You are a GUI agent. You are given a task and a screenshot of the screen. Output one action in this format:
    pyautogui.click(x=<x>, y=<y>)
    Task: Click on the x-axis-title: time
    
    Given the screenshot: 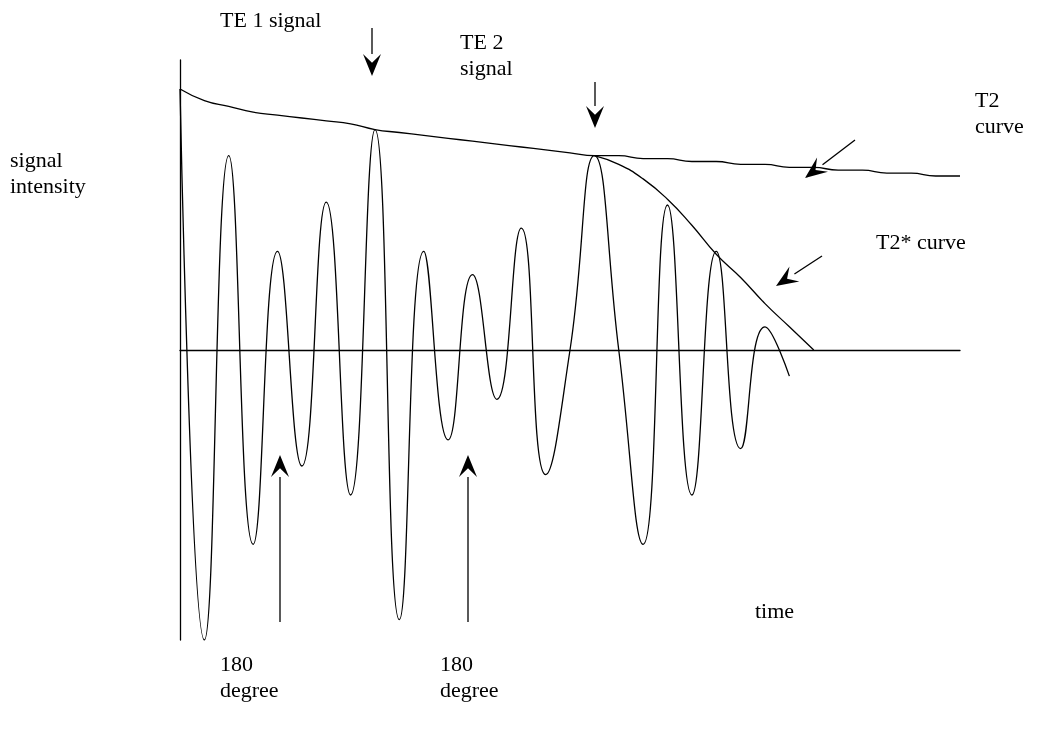 What is the action you would take?
    pyautogui.click(x=775, y=610)
    